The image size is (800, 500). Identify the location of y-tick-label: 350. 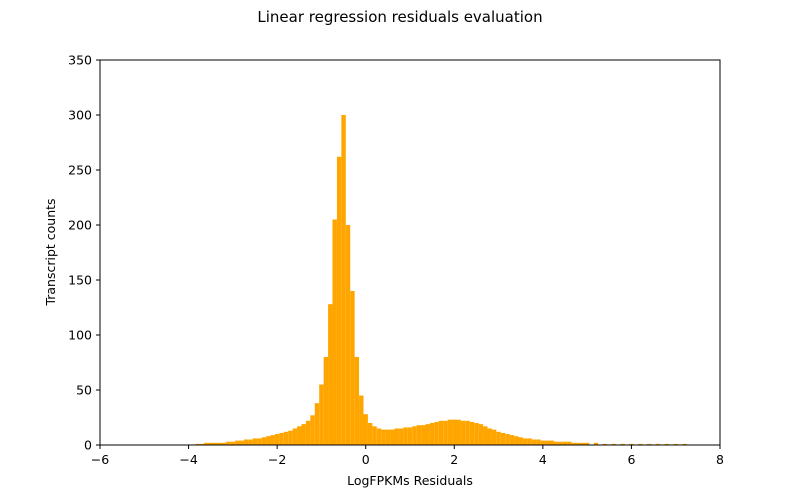
(80, 60).